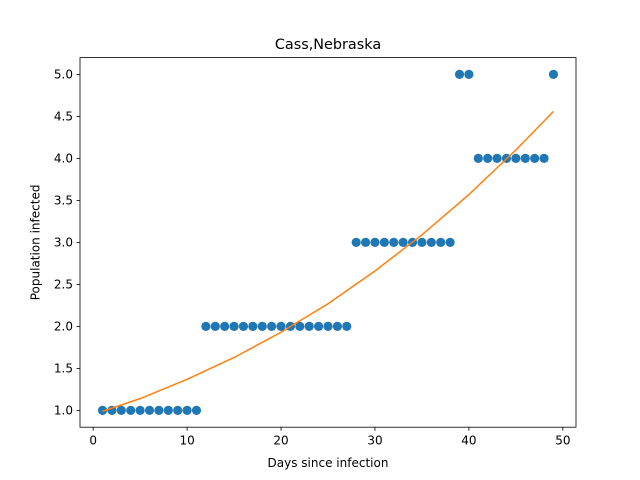  Describe the element at coordinates (329, 437) in the screenshot. I see `x-axis-ticks: 0 10 20 30 40 50` at that location.